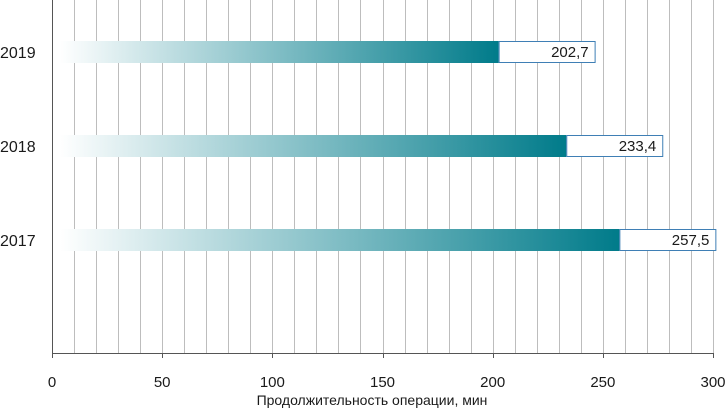 Image resolution: width=727 pixels, height=411 pixels. What do you see at coordinates (638, 146) in the screenshot?
I see `data-label: 233,4` at bounding box center [638, 146].